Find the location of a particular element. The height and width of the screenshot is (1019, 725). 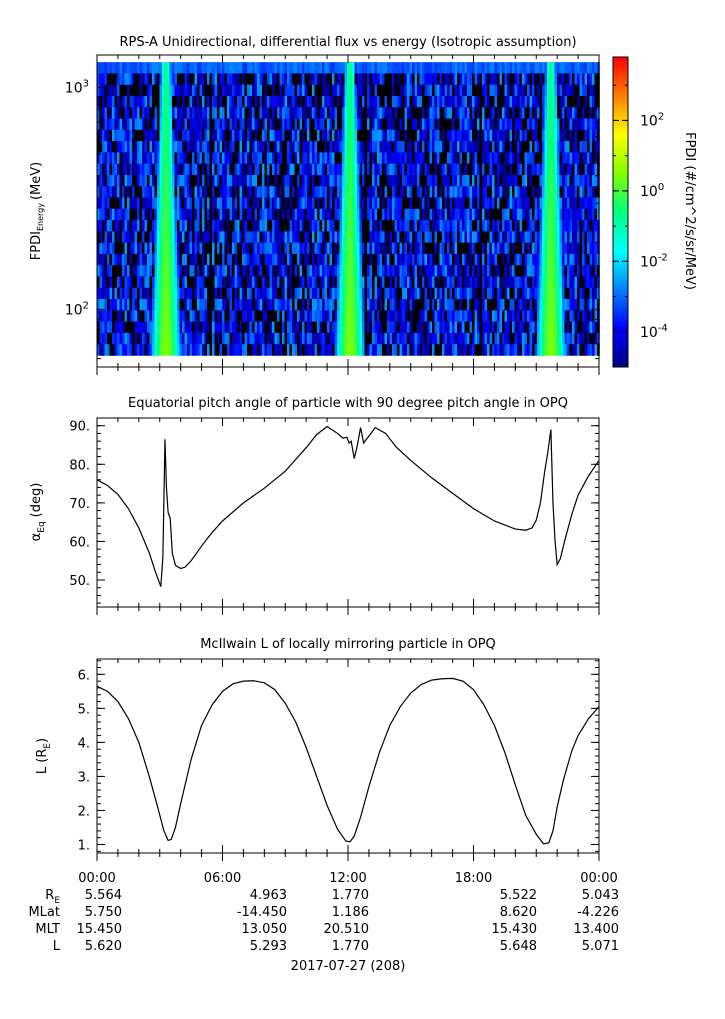

mcilwain-ylabel: L (RE) is located at coordinates (44, 756).